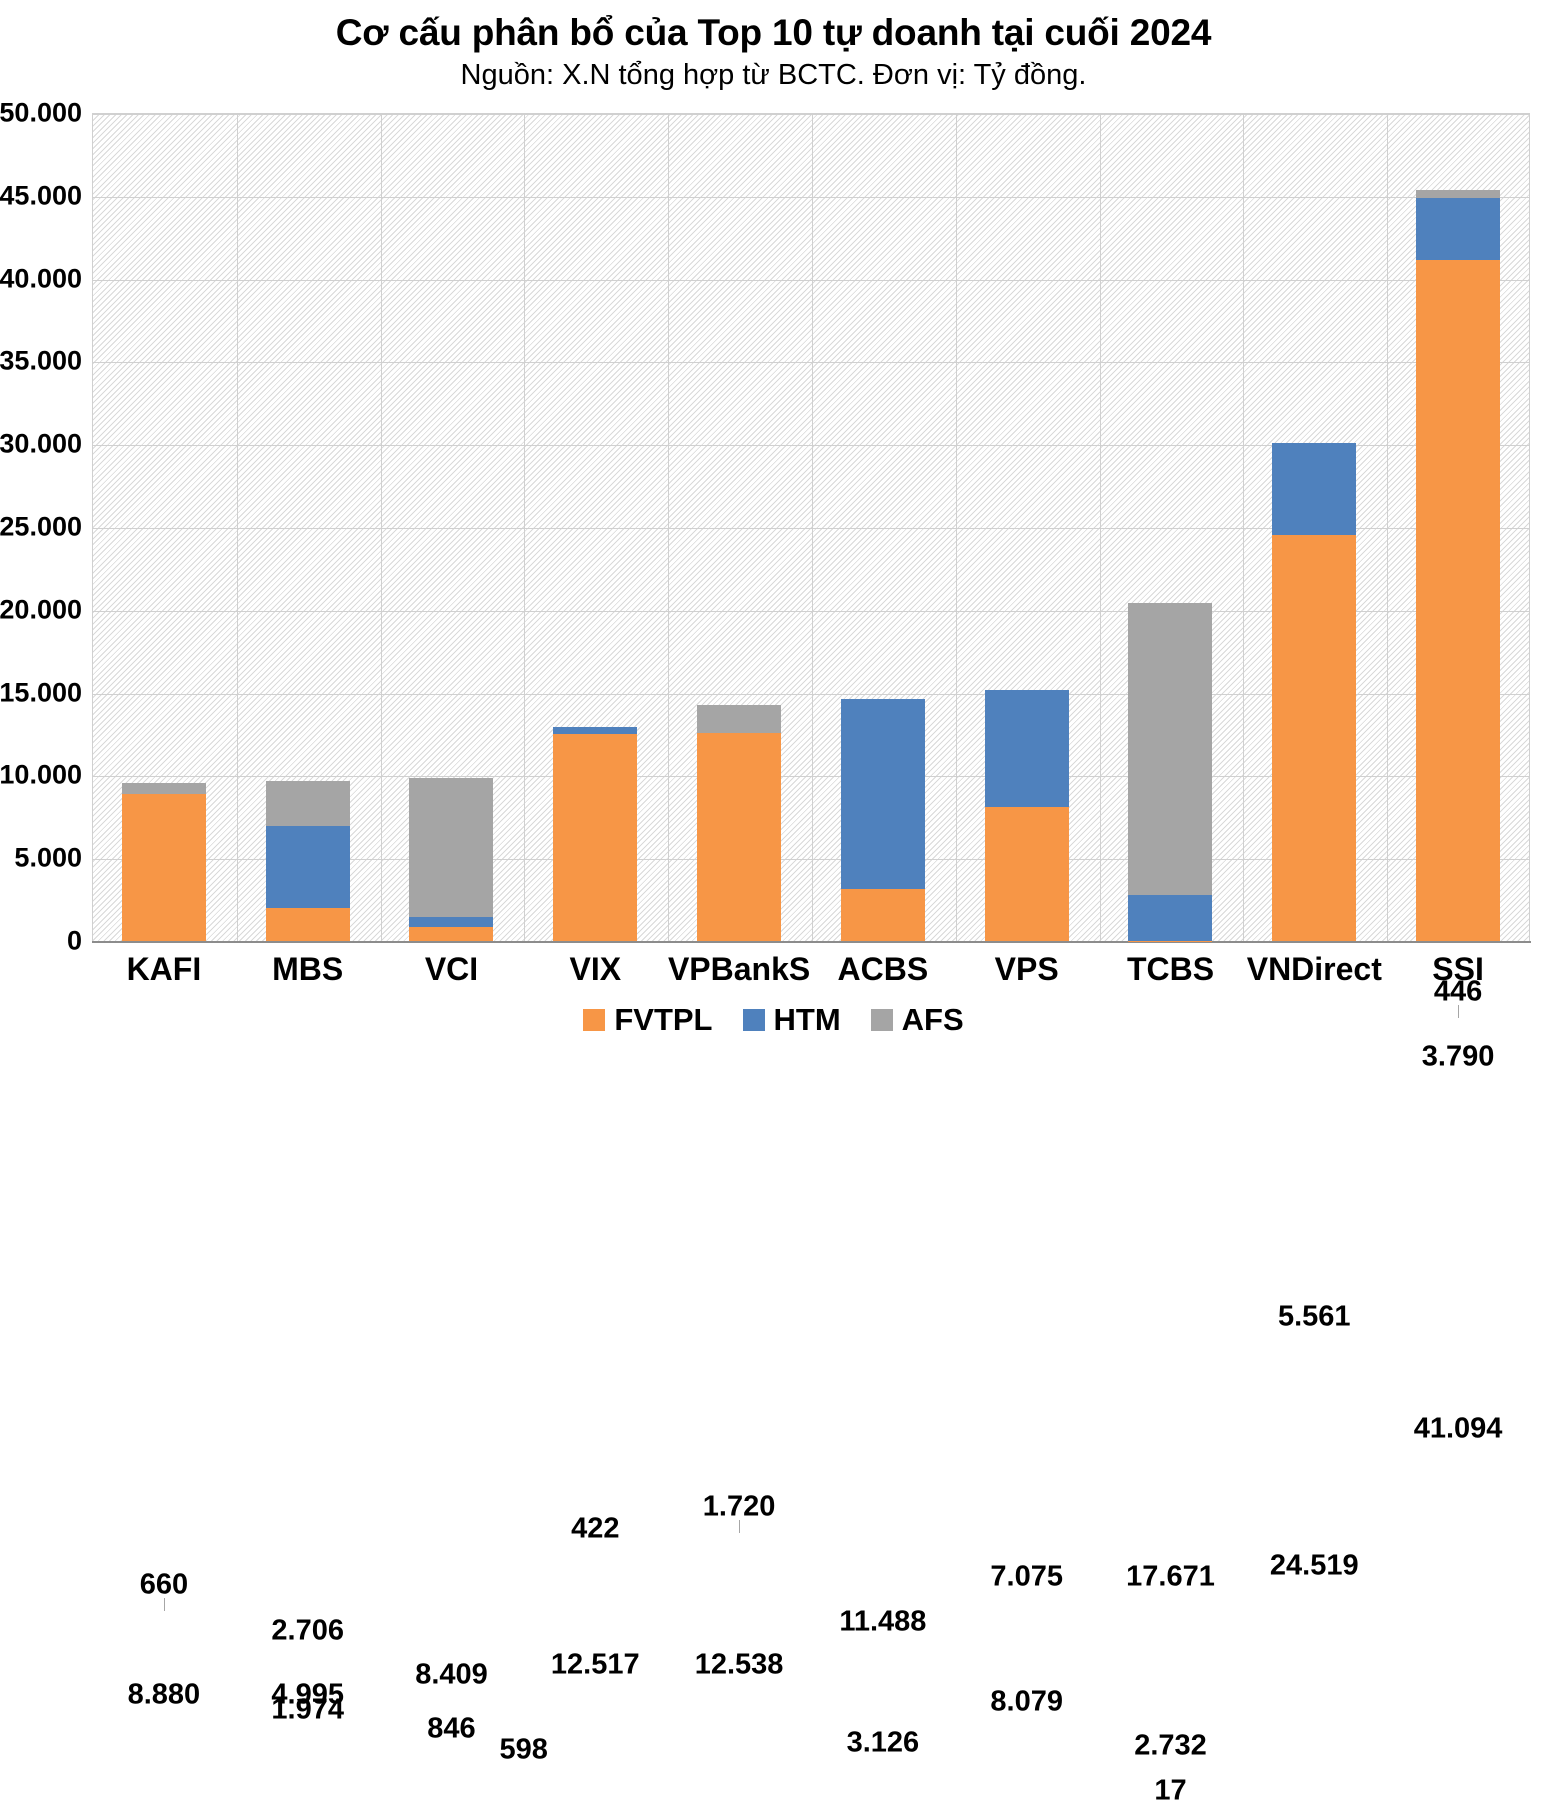  What do you see at coordinates (933, 1019) in the screenshot?
I see `legend-label: AFS` at bounding box center [933, 1019].